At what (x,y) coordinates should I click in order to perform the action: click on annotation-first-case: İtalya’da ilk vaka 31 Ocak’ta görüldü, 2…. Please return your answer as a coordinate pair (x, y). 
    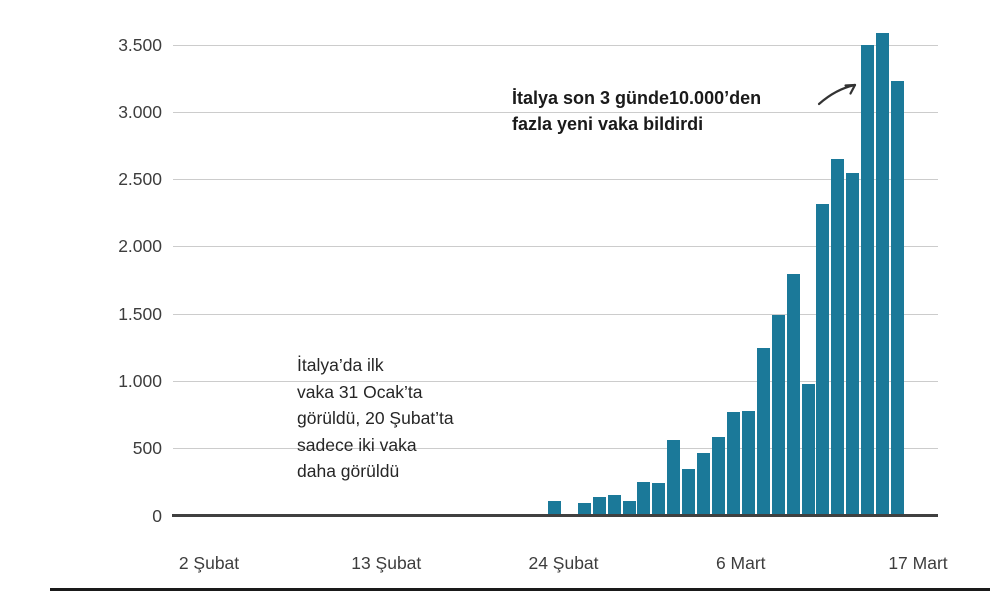
    Looking at the image, I should click on (412, 418).